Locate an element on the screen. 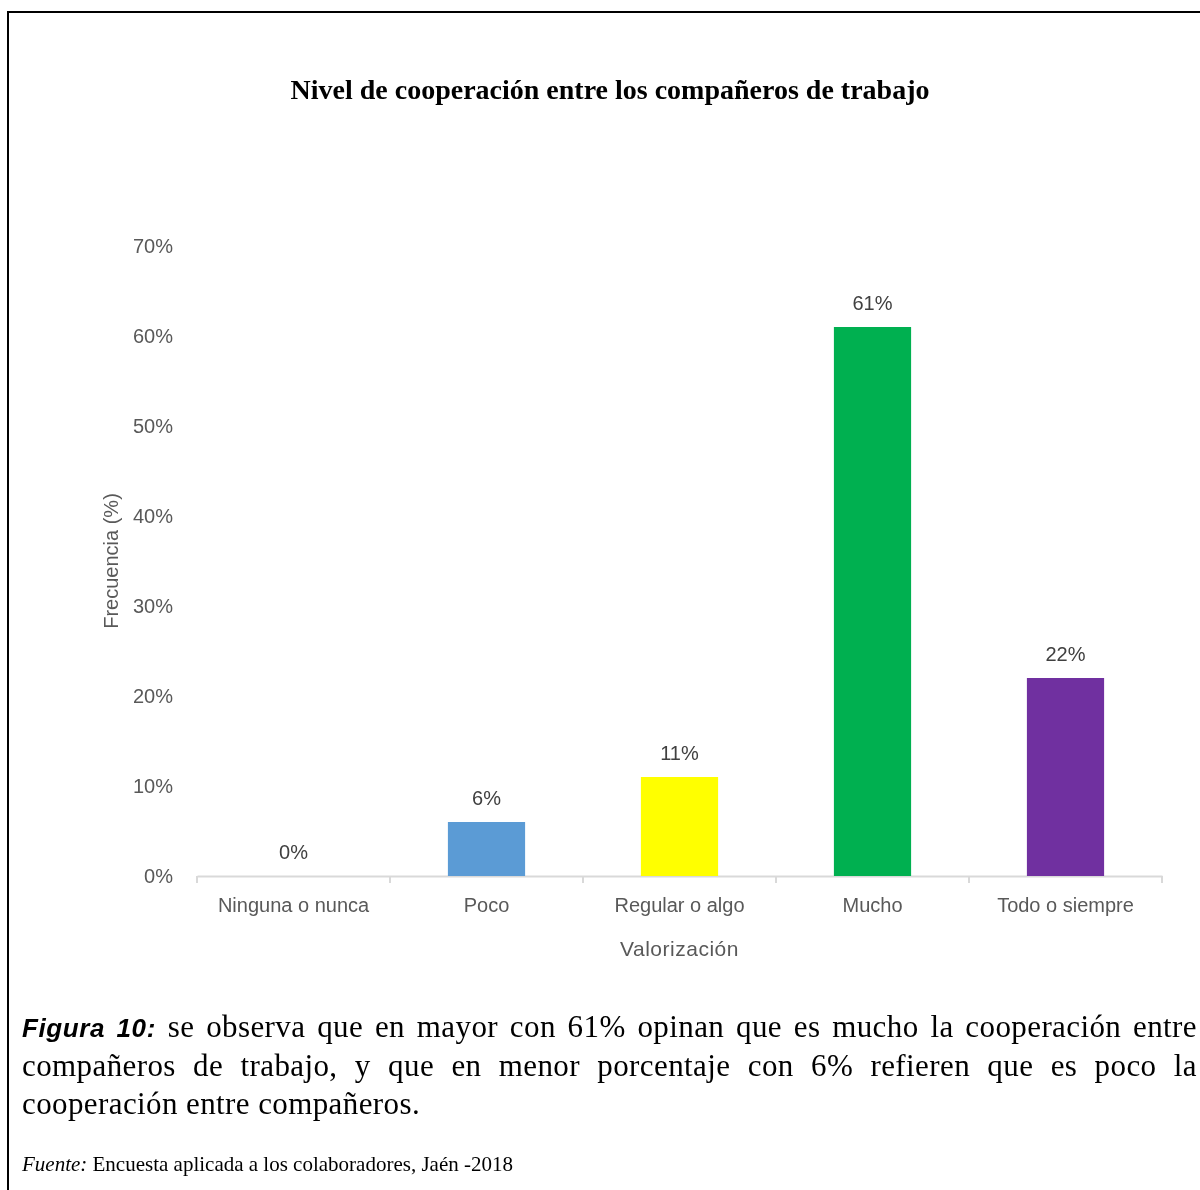 This screenshot has width=1200, height=1190. y-tick-label: 10% is located at coordinates (153, 785).